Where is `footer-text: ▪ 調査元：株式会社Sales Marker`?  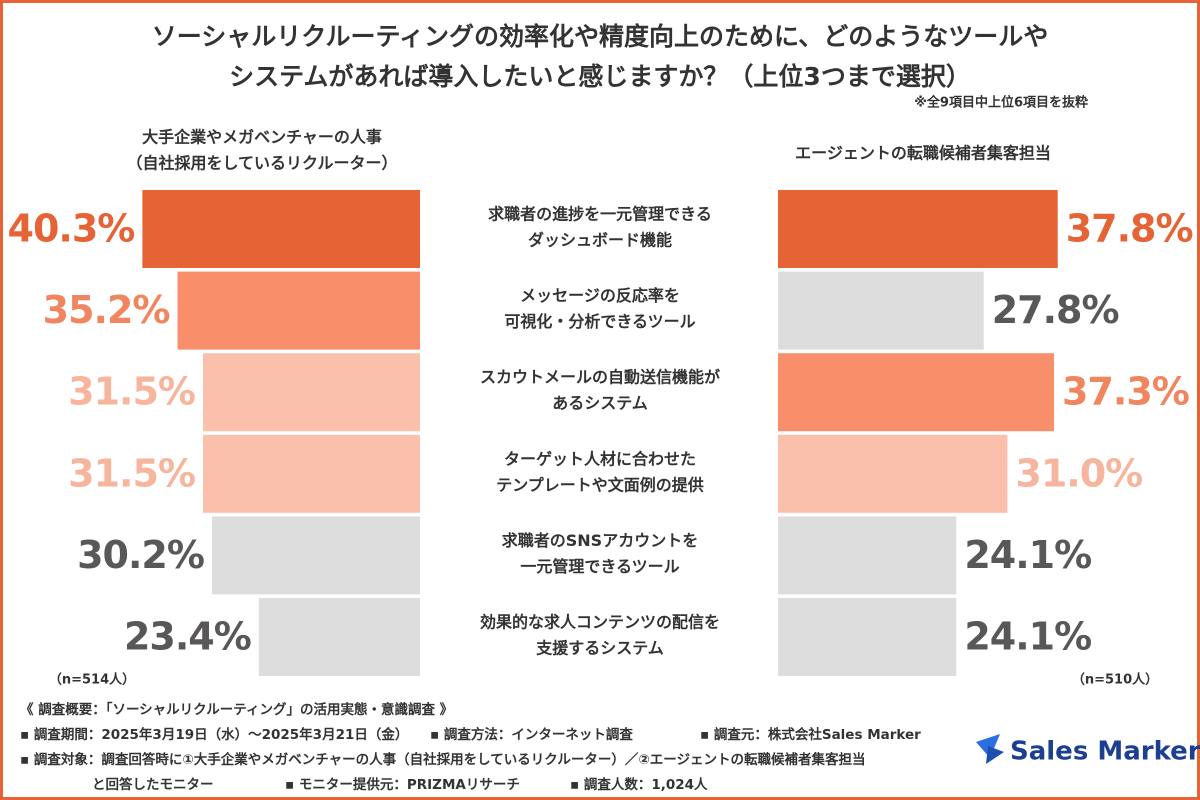 footer-text: ▪ 調査元：株式会社Sales Marker is located at coordinates (810, 734).